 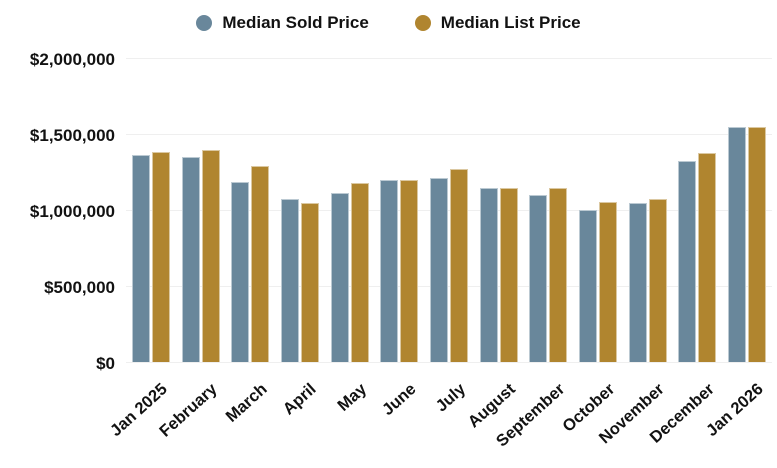 What do you see at coordinates (757, 244) in the screenshot?
I see `bar-median-list-price-jan-2026` at bounding box center [757, 244].